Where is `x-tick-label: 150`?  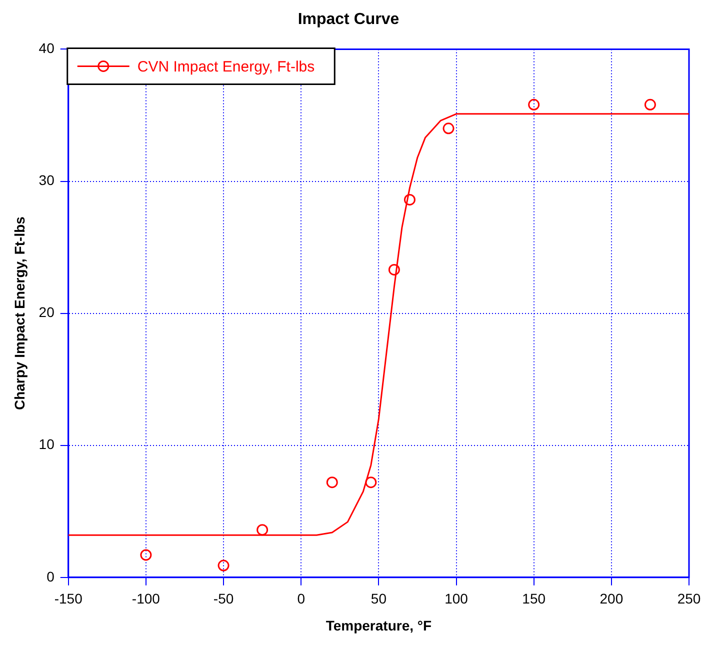 x-tick-label: 150 is located at coordinates (534, 598).